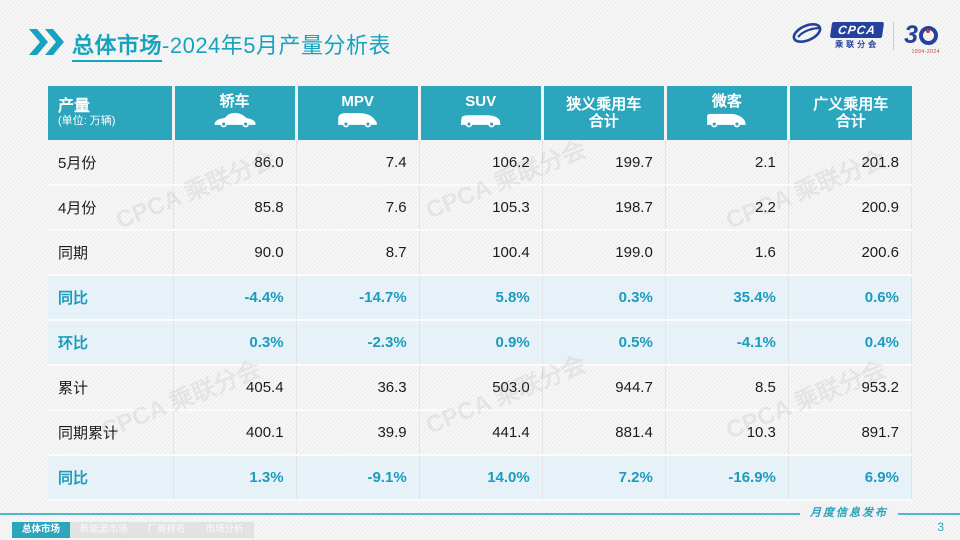 This screenshot has width=960, height=540. What do you see at coordinates (928, 35) in the screenshot?
I see `anniversary-0-ring` at bounding box center [928, 35].